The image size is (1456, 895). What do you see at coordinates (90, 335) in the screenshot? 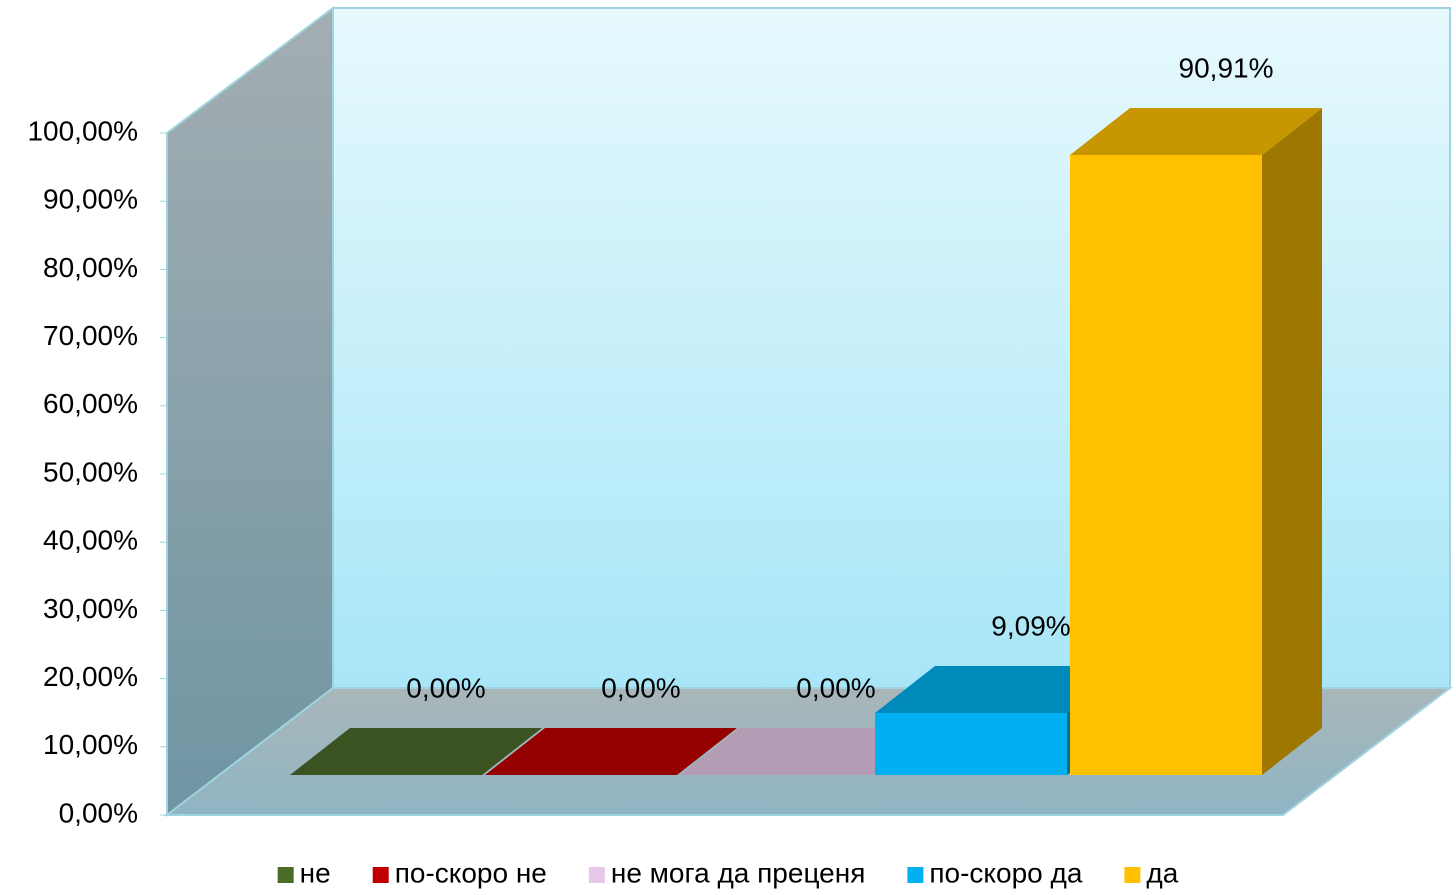
I see `y-tick-label: 70,00%` at bounding box center [90, 335].